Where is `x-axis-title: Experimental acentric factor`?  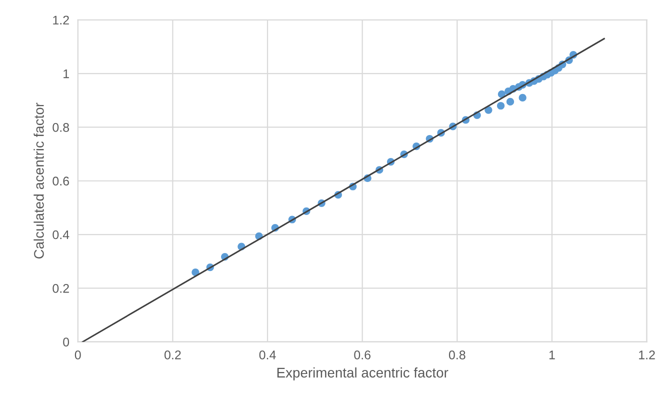
x-axis-title: Experimental acentric factor is located at coordinates (362, 373).